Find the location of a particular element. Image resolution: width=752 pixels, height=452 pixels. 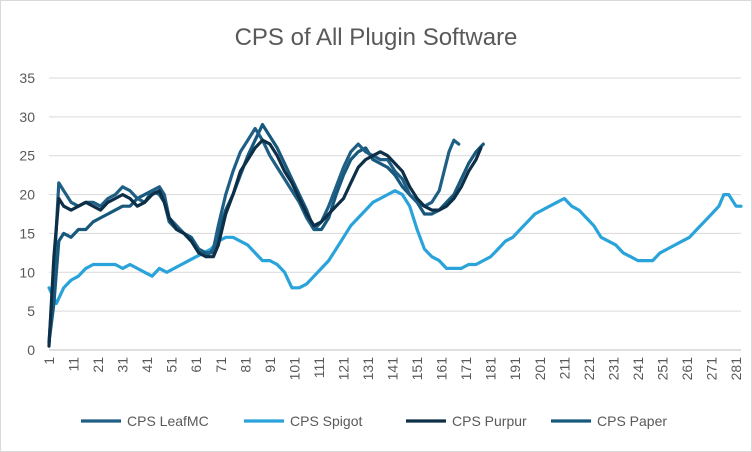

chart-title: CPS of All Plugin Software is located at coordinates (376, 37).